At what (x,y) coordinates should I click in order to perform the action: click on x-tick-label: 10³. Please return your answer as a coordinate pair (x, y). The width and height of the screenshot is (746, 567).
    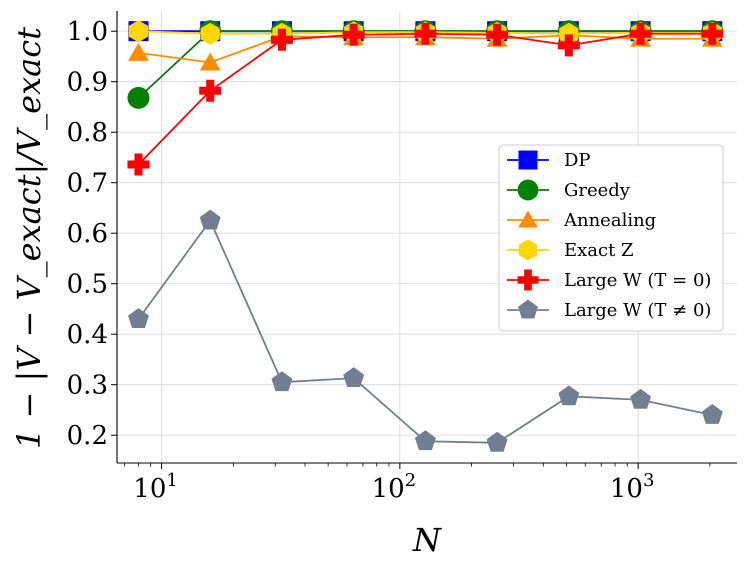
    Looking at the image, I should click on (632, 487).